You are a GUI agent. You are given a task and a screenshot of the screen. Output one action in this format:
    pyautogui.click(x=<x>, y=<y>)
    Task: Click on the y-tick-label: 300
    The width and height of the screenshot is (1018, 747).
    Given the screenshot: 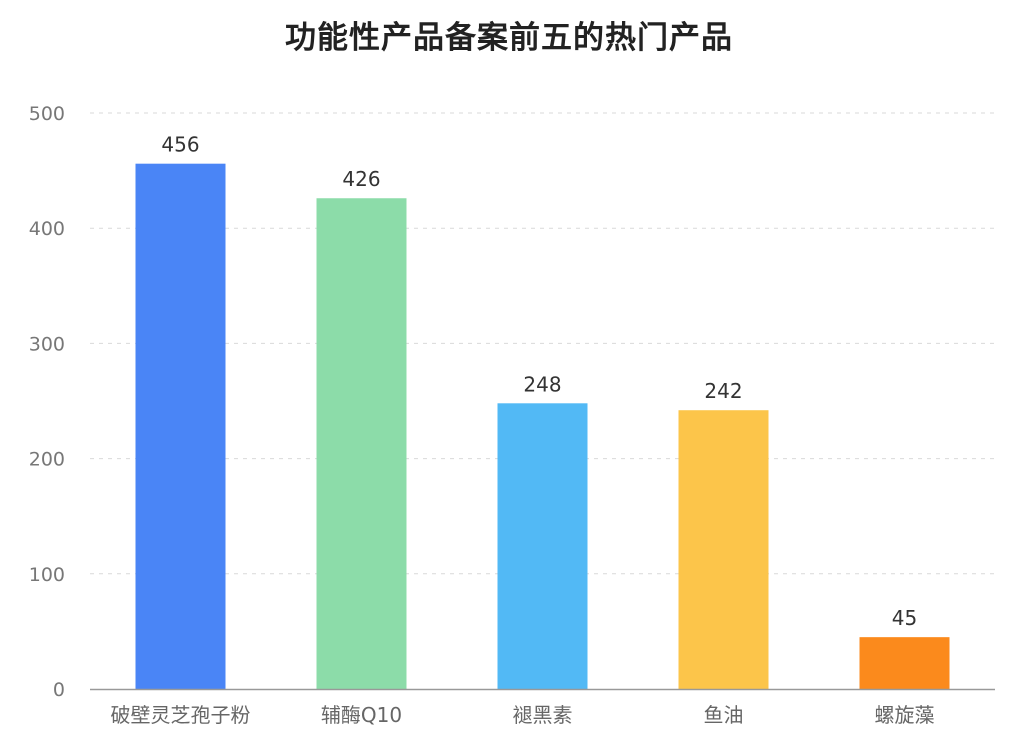 What is the action you would take?
    pyautogui.click(x=47, y=344)
    